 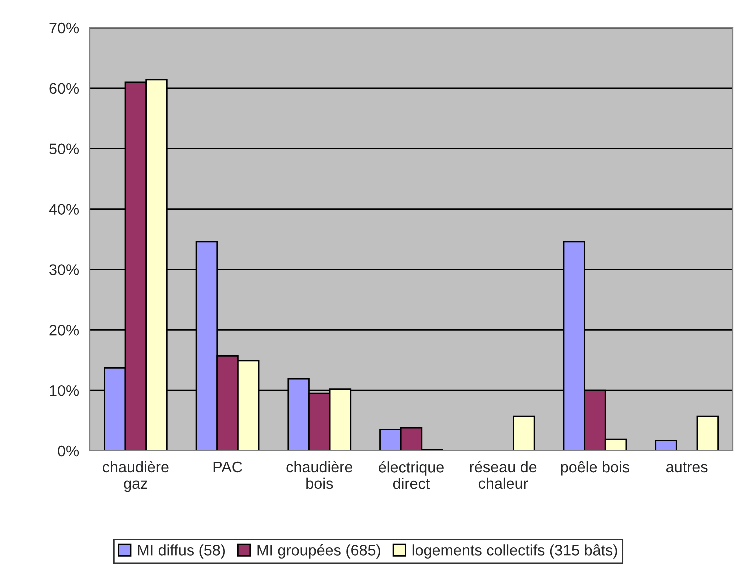 What do you see at coordinates (503, 475) in the screenshot?
I see `x-tick-label: réseau de chaleur` at bounding box center [503, 475].